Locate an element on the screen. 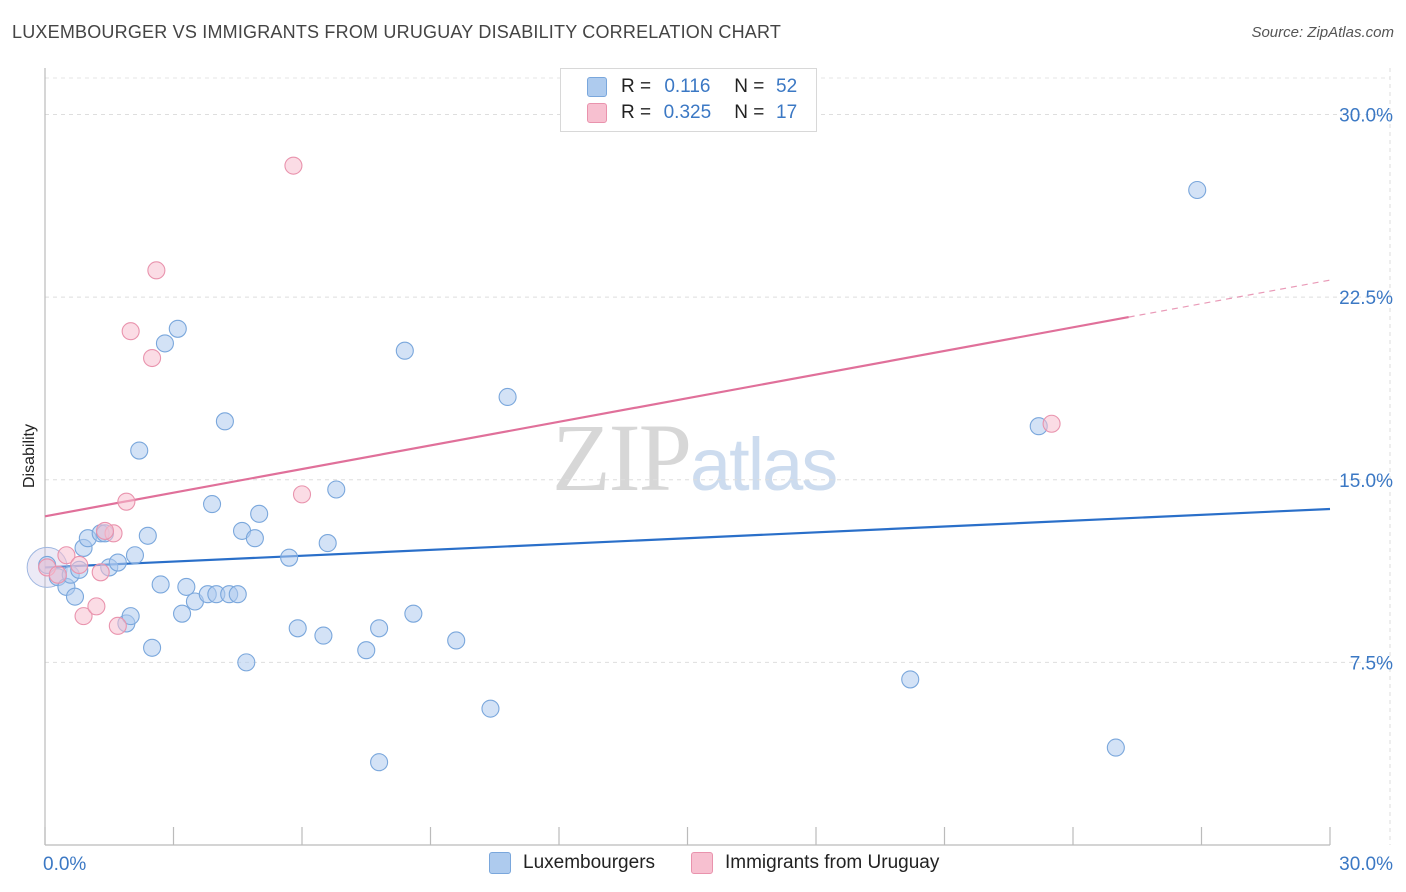  stats-legend-row-uruguay: R = 0.325 N = 17 is located at coordinates (695, 113).